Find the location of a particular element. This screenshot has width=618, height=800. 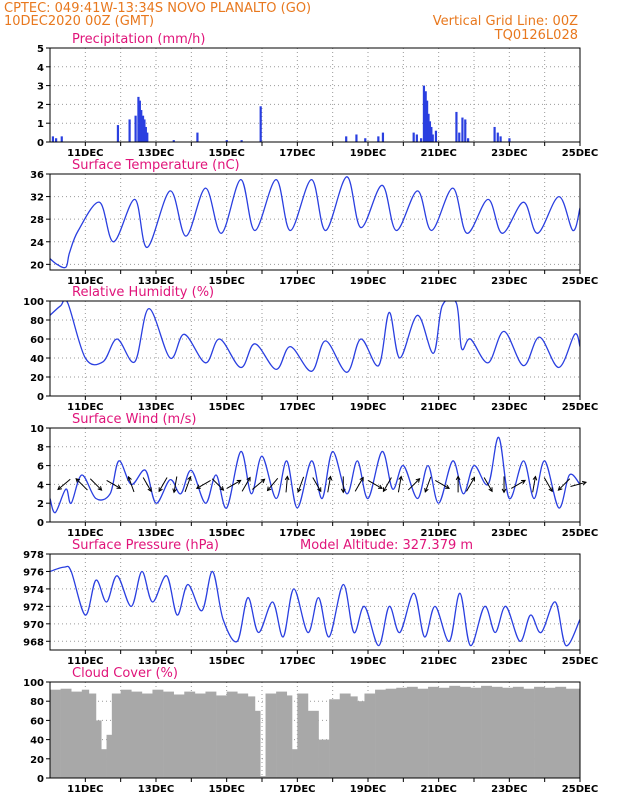

y-tick-label: 100 is located at coordinates (33, 683).